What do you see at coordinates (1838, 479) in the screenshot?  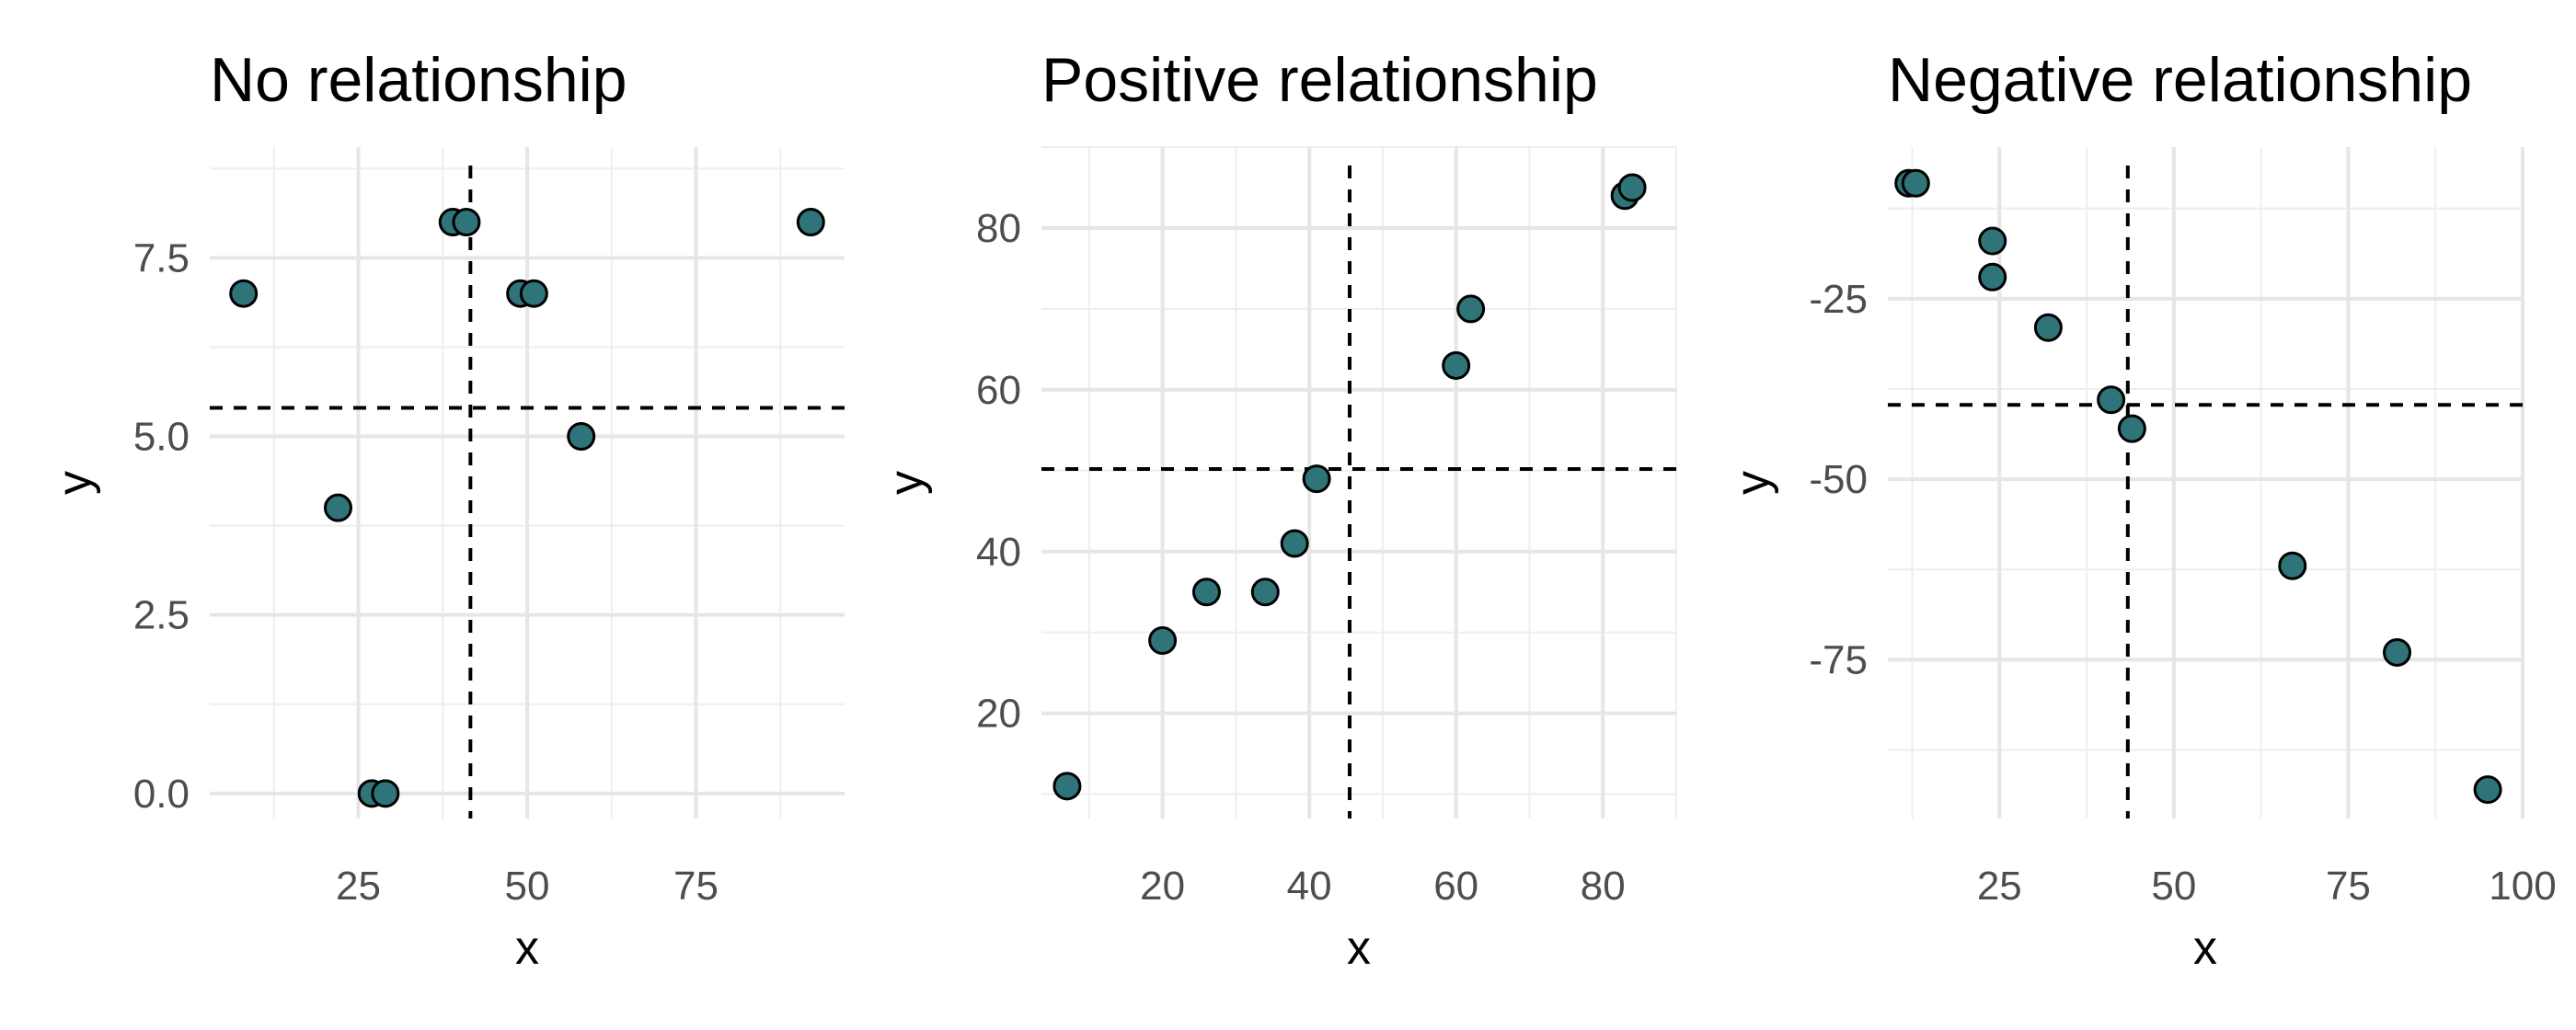 I see `y-tick-label: -50` at bounding box center [1838, 479].